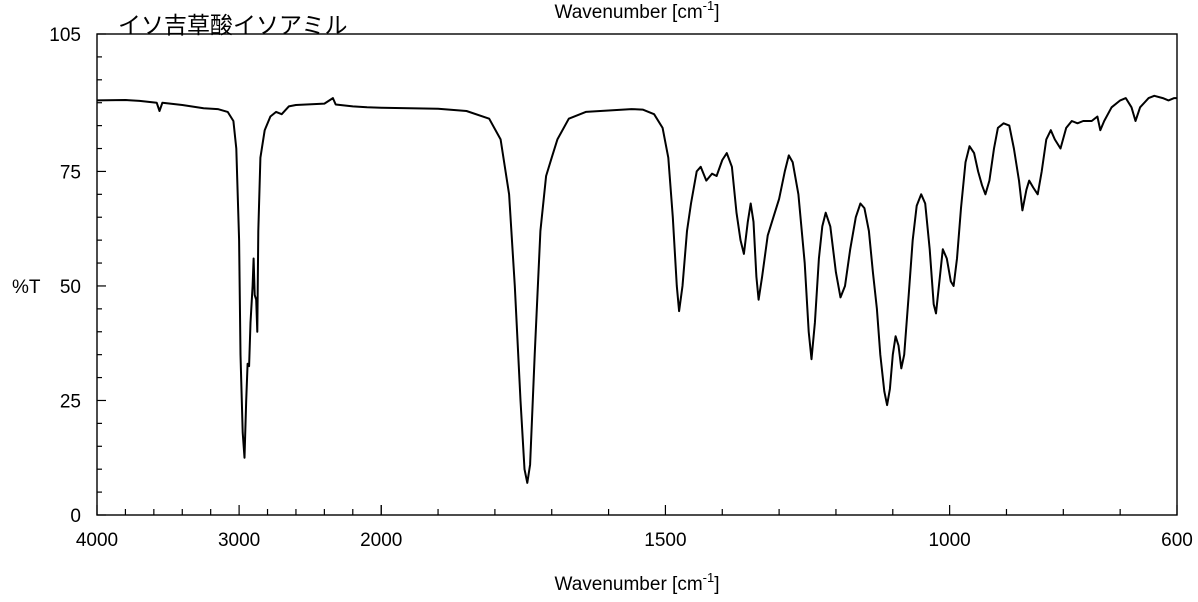 The width and height of the screenshot is (1198, 602). Describe the element at coordinates (65, 35) in the screenshot. I see `y-tick-label: 105` at that location.